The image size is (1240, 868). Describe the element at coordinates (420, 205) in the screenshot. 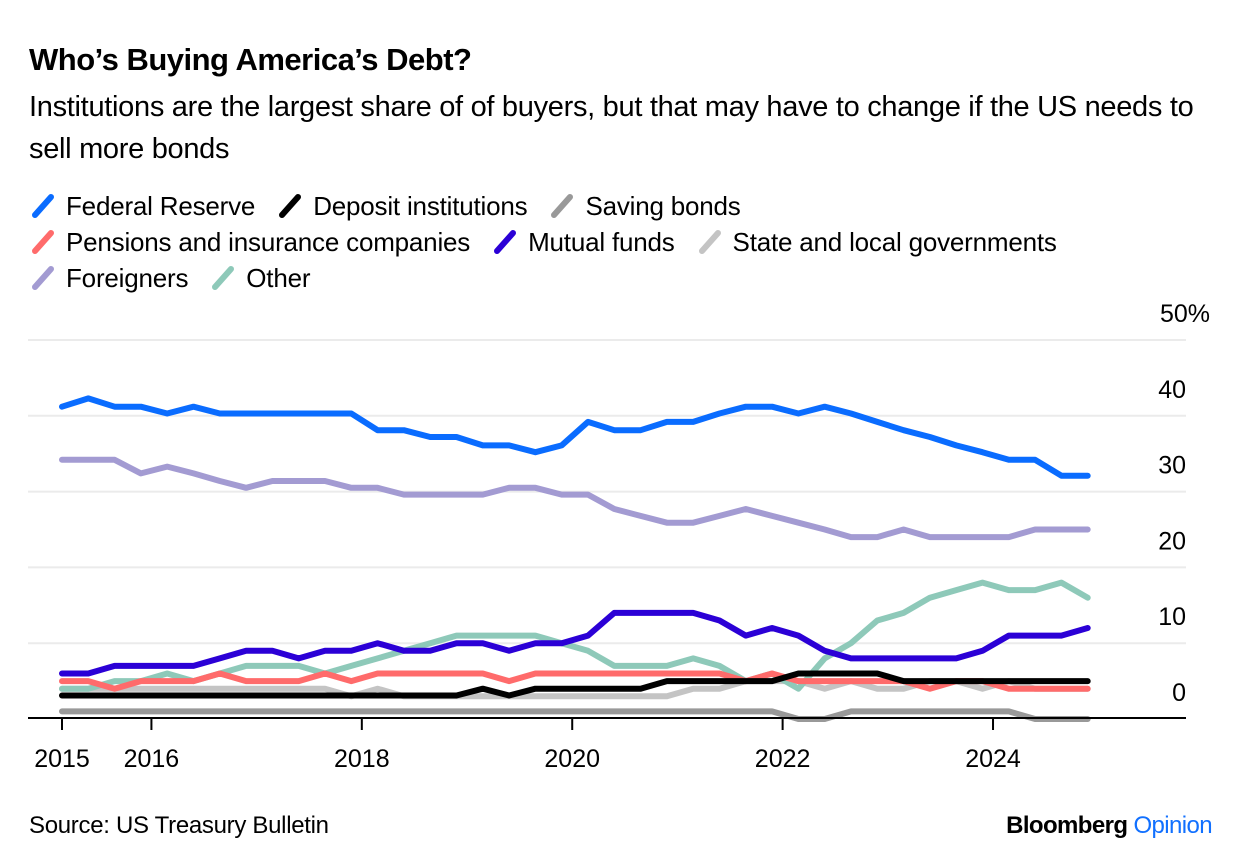

I see `legend-label: Deposit institutions` at that location.